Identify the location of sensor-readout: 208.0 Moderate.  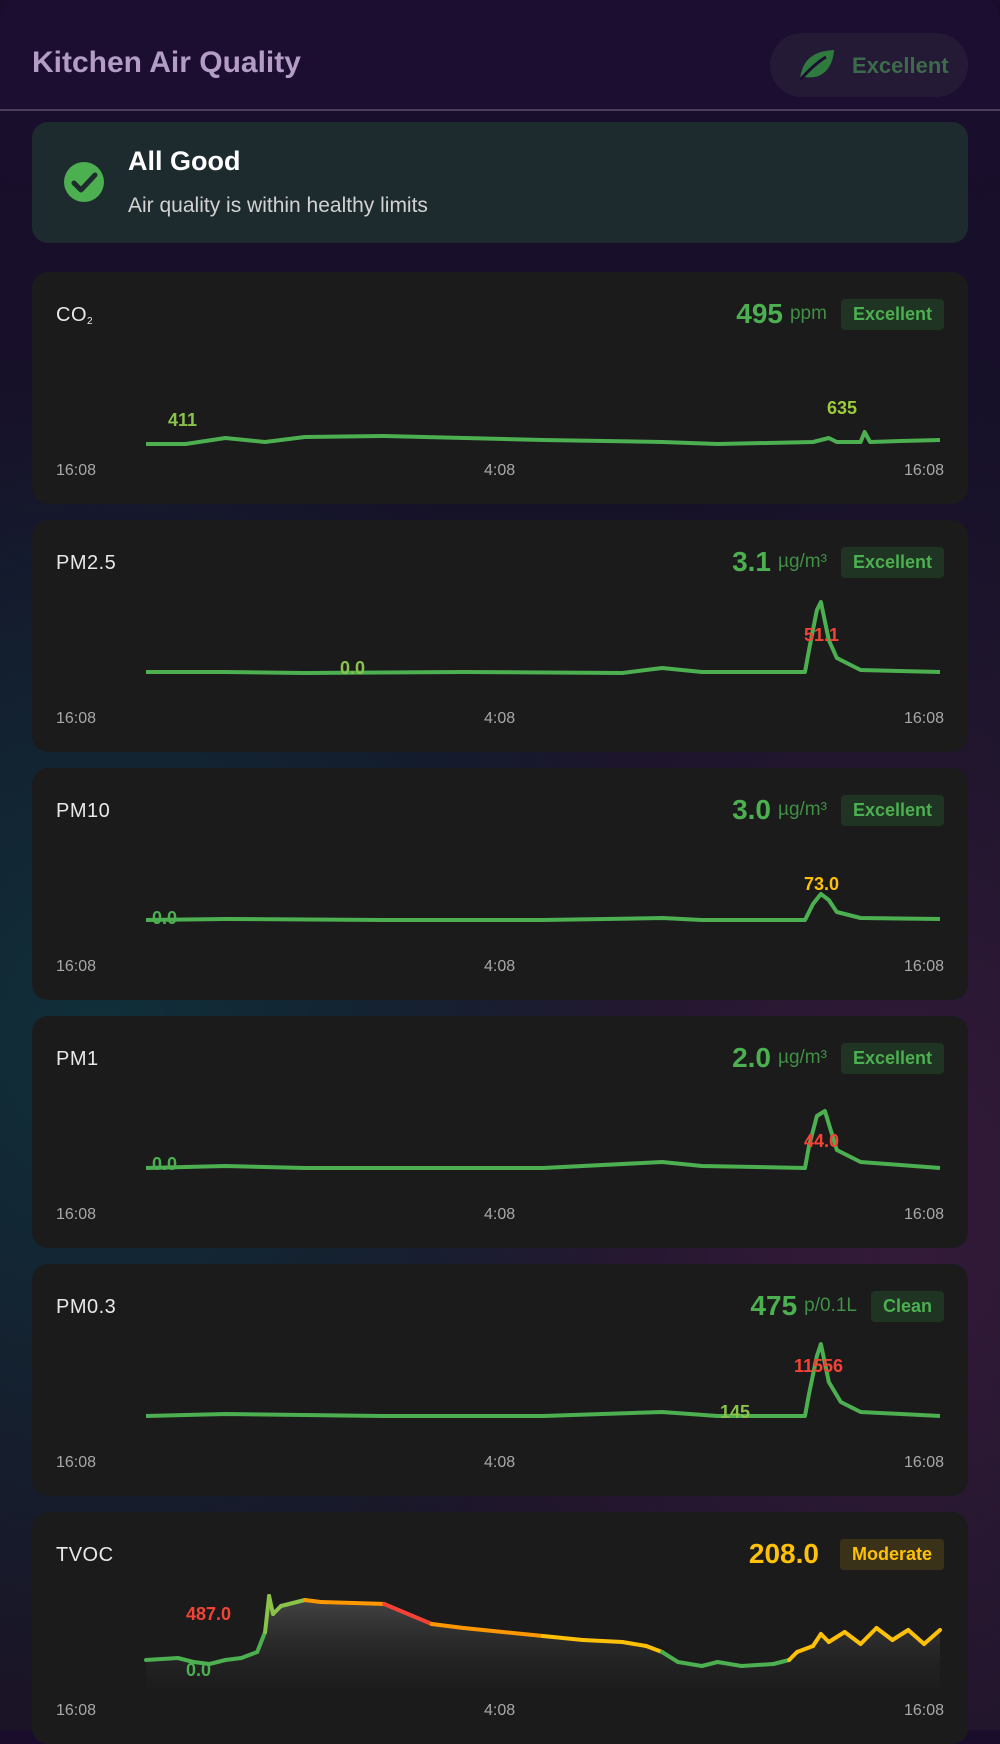
(846, 1554).